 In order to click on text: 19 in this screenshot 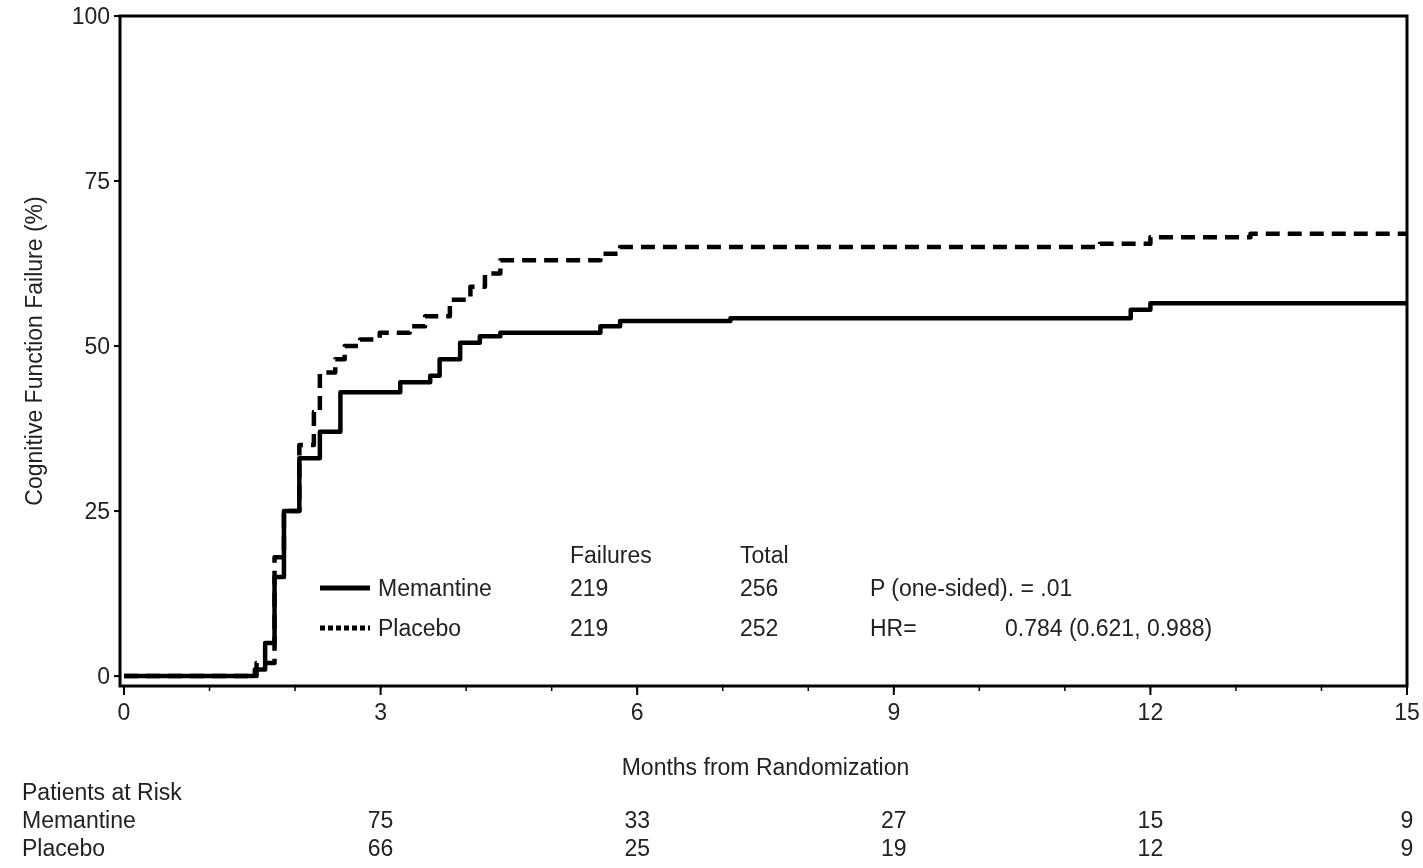, I will do `click(894, 848)`.